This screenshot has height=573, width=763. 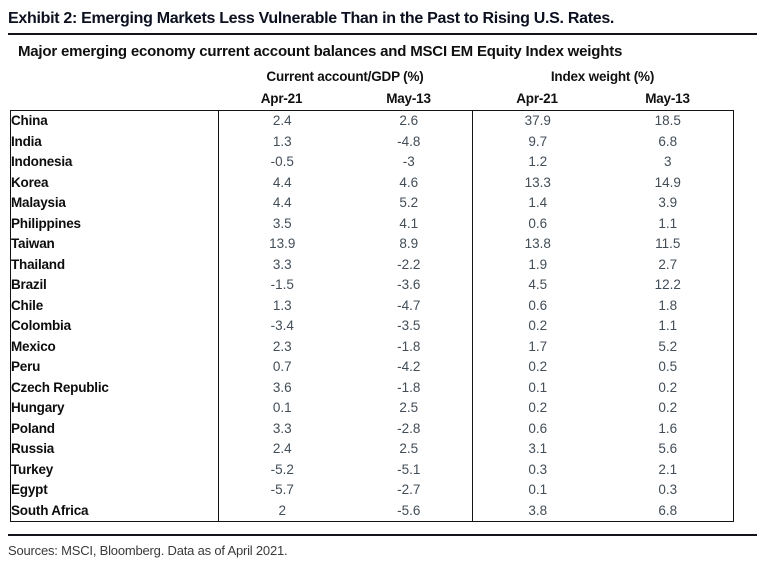 What do you see at coordinates (372, 264) in the screenshot?
I see `table-row: Thailand 3.3 -2.2 1.9 2.7` at bounding box center [372, 264].